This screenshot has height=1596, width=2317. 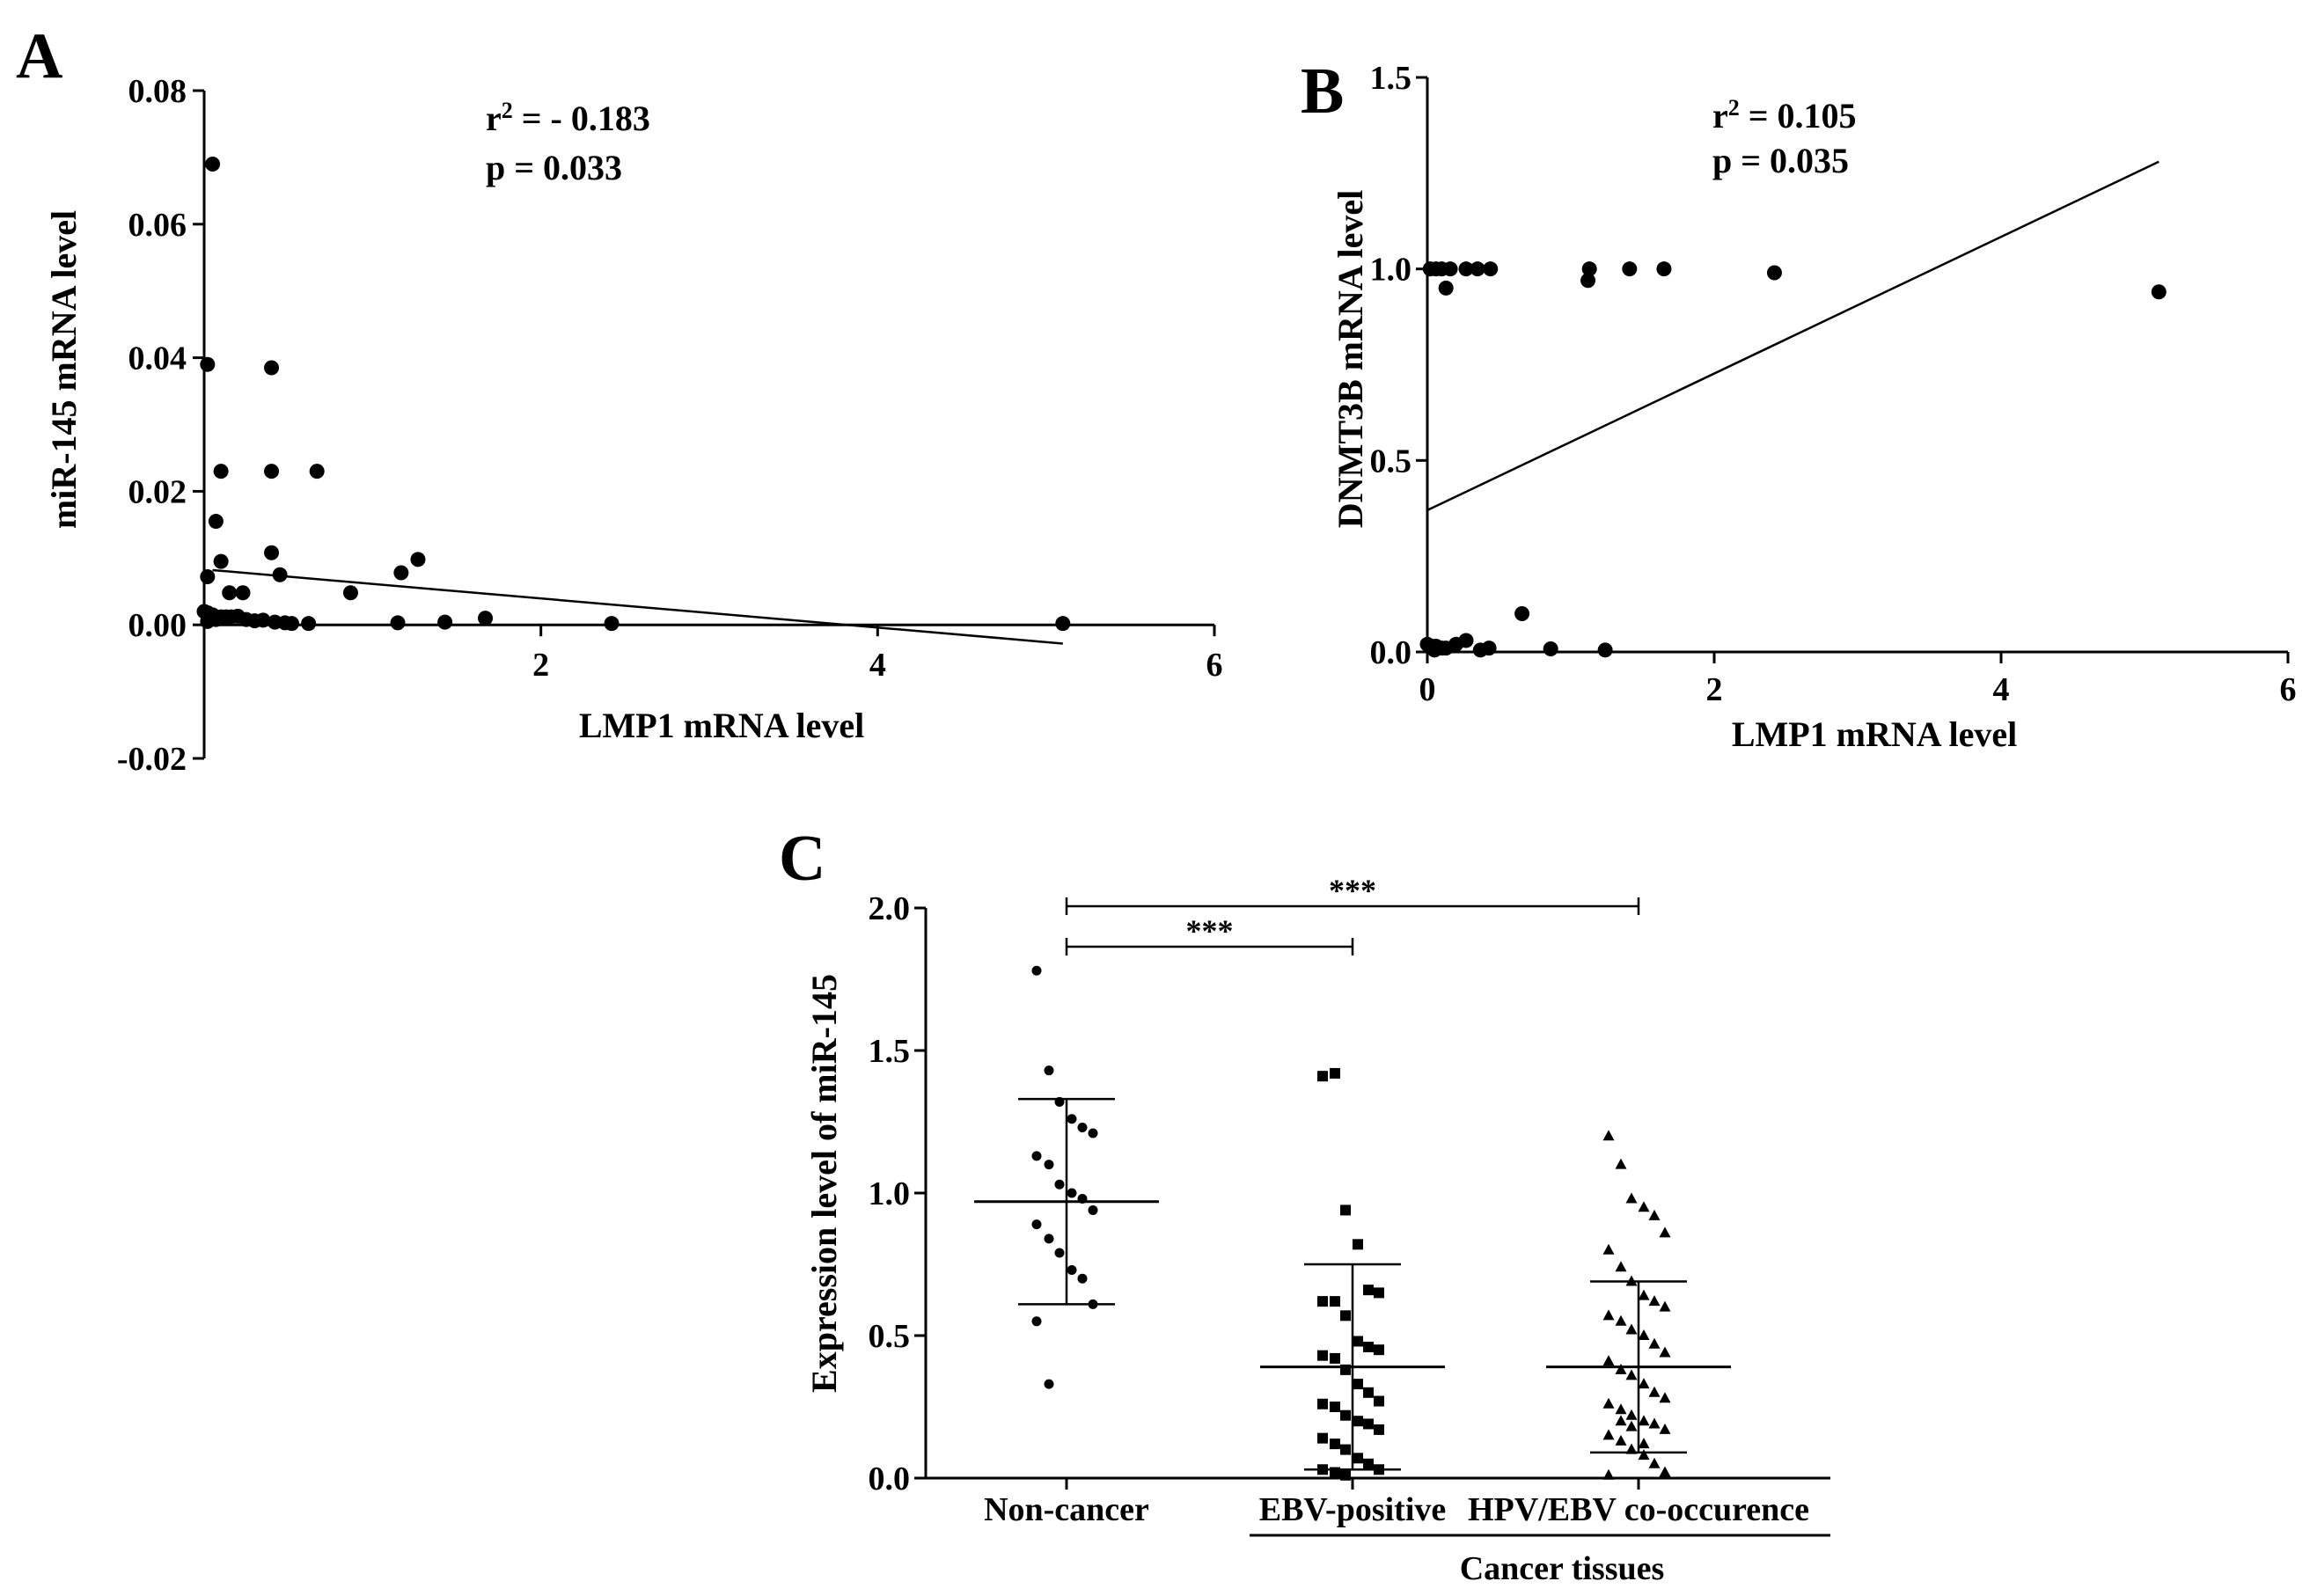 I want to click on y-tick-label: 0.06, so click(x=157, y=225).